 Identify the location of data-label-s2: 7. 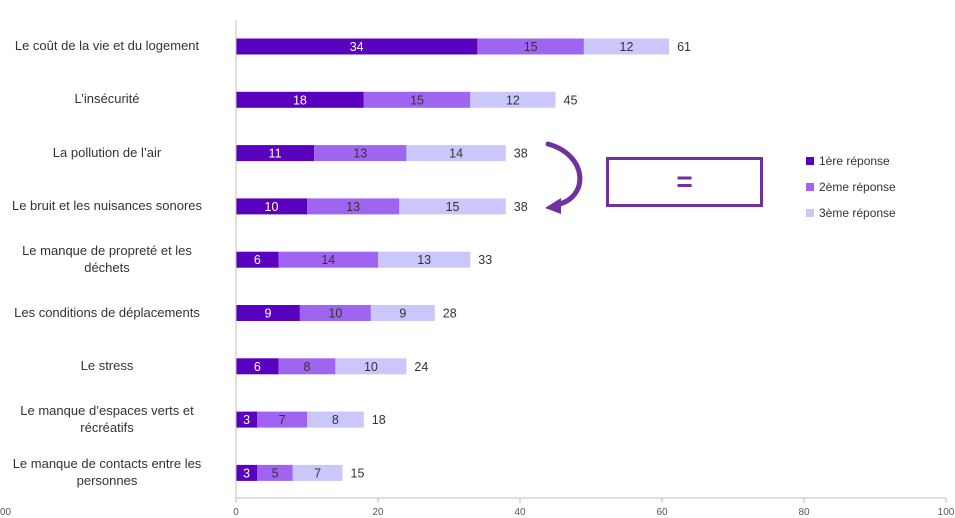
(282, 420).